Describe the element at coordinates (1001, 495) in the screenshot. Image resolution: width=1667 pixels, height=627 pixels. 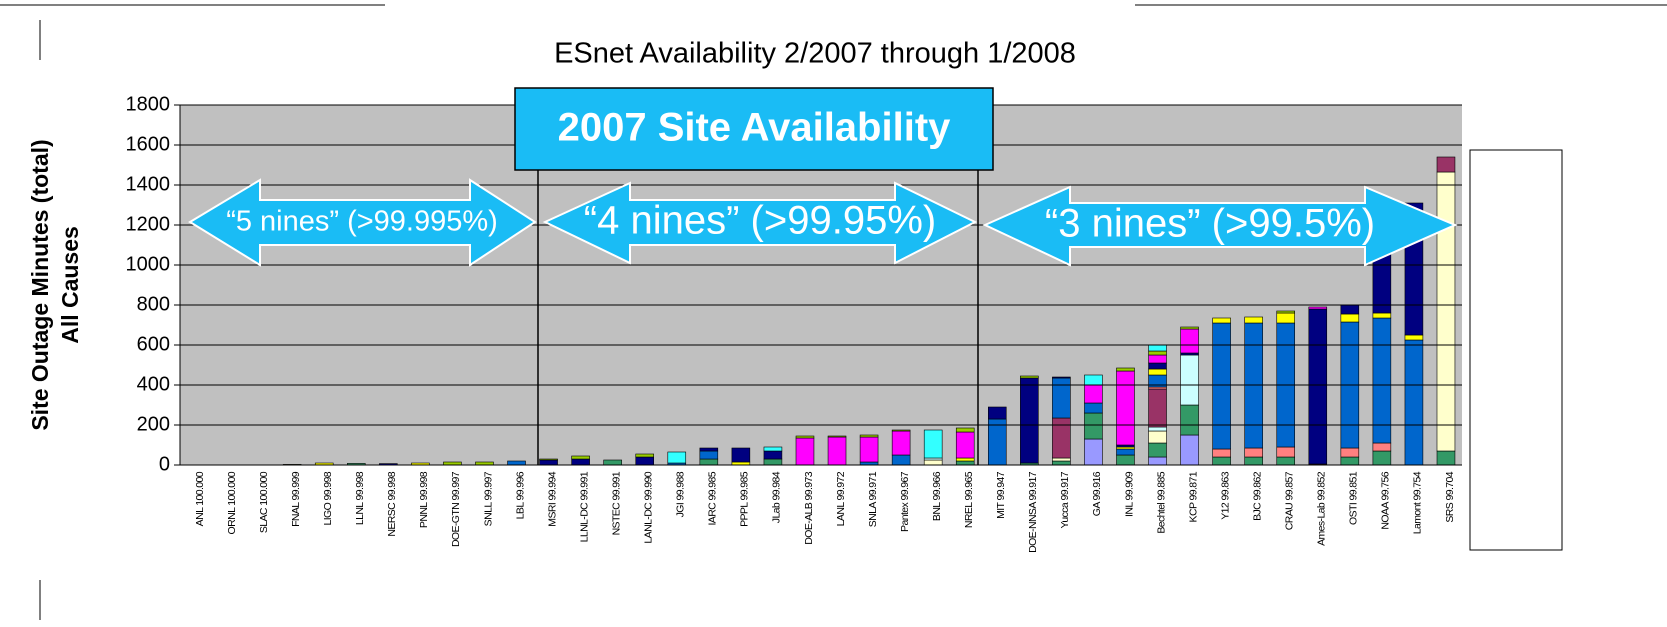
I see `x-tick-label: MIT 99.947` at that location.